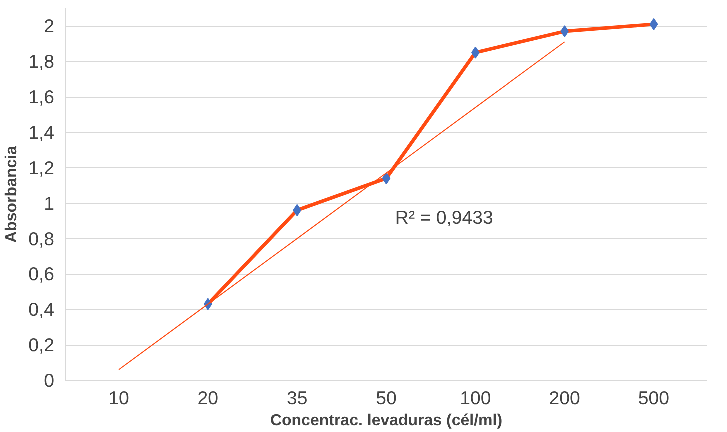 Image resolution: width=727 pixels, height=432 pixels. What do you see at coordinates (49, 380) in the screenshot?
I see `y-tick-label: 0` at bounding box center [49, 380].